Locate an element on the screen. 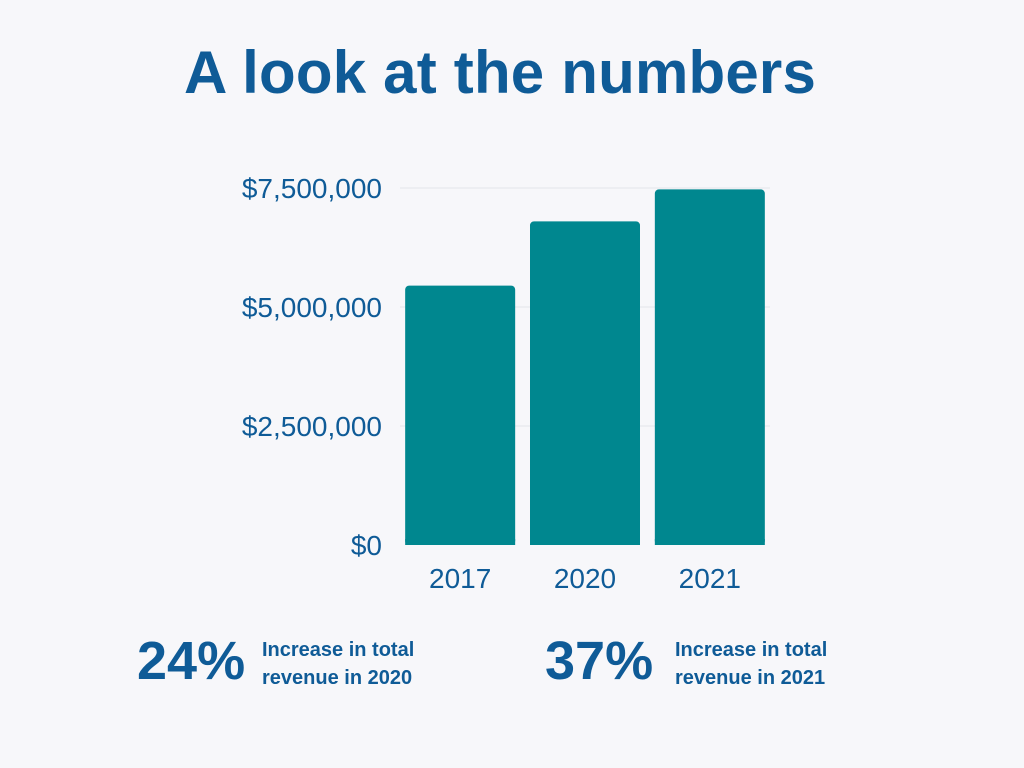 Image resolution: width=1024 pixels, height=768 pixels. stat-2020: 24% Increase in total revenue in 2020 is located at coordinates (302, 665).